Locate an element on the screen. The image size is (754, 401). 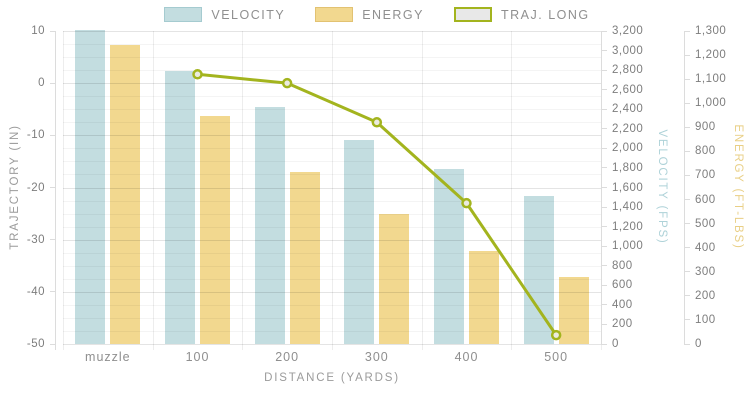
trajectory-tick: -20 is located at coordinates (41, 188).